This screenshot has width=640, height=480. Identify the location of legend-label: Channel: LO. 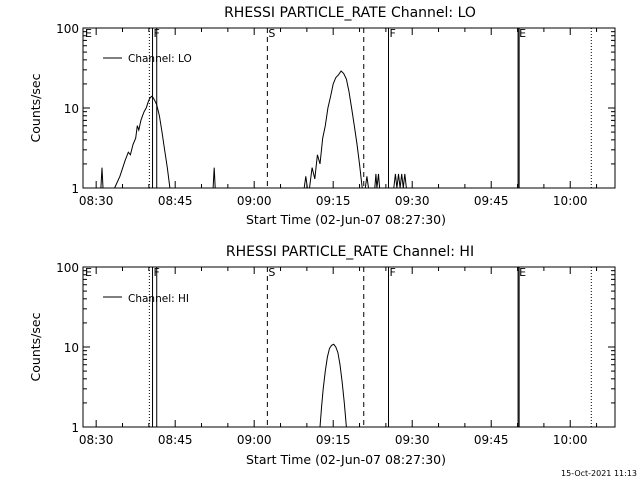
(160, 59).